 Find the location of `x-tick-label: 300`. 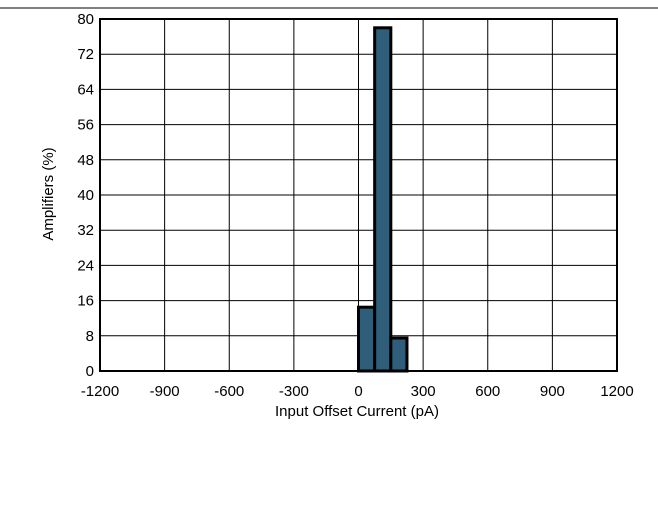

x-tick-label: 300 is located at coordinates (423, 391).